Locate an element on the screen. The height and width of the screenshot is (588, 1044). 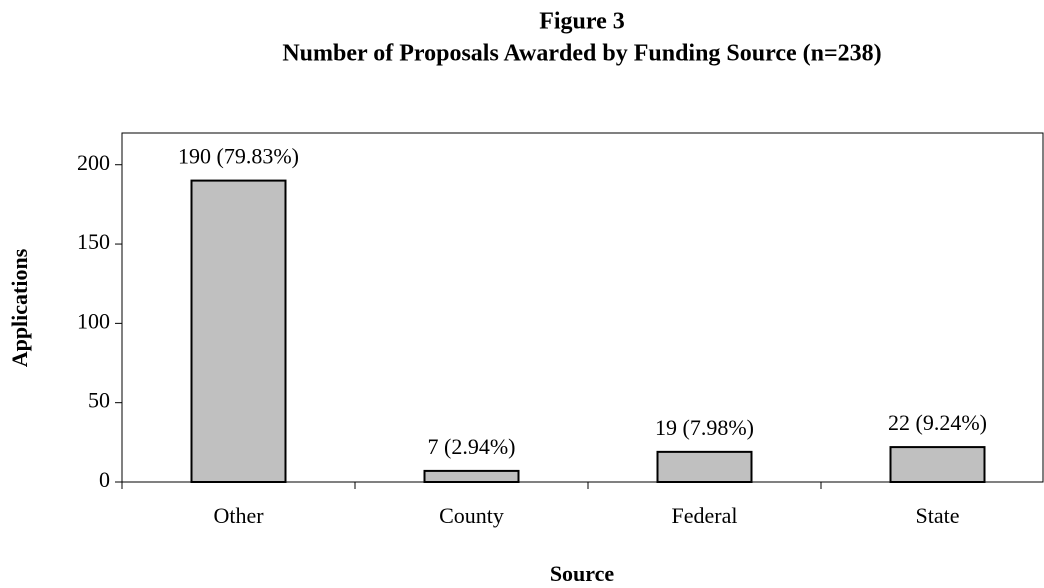
y-axis-title: Applications is located at coordinates (19, 307).